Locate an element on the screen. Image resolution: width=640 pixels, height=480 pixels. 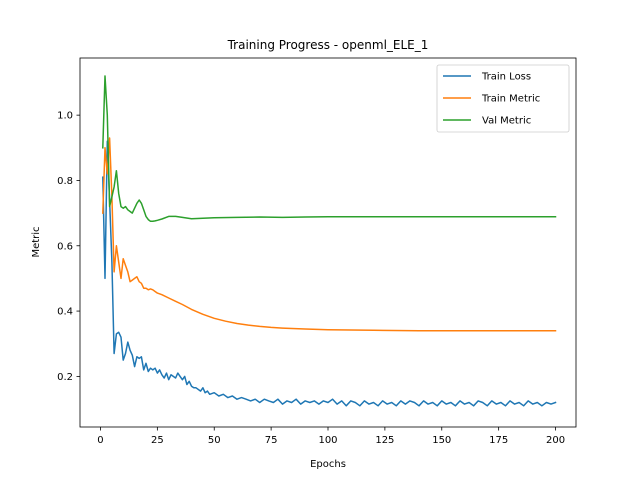
x-axis-label: Epochs is located at coordinates (328, 464).